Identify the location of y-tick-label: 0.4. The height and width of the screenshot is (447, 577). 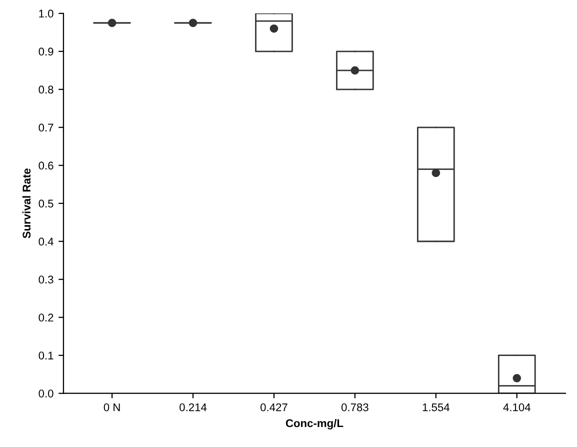
(46, 242).